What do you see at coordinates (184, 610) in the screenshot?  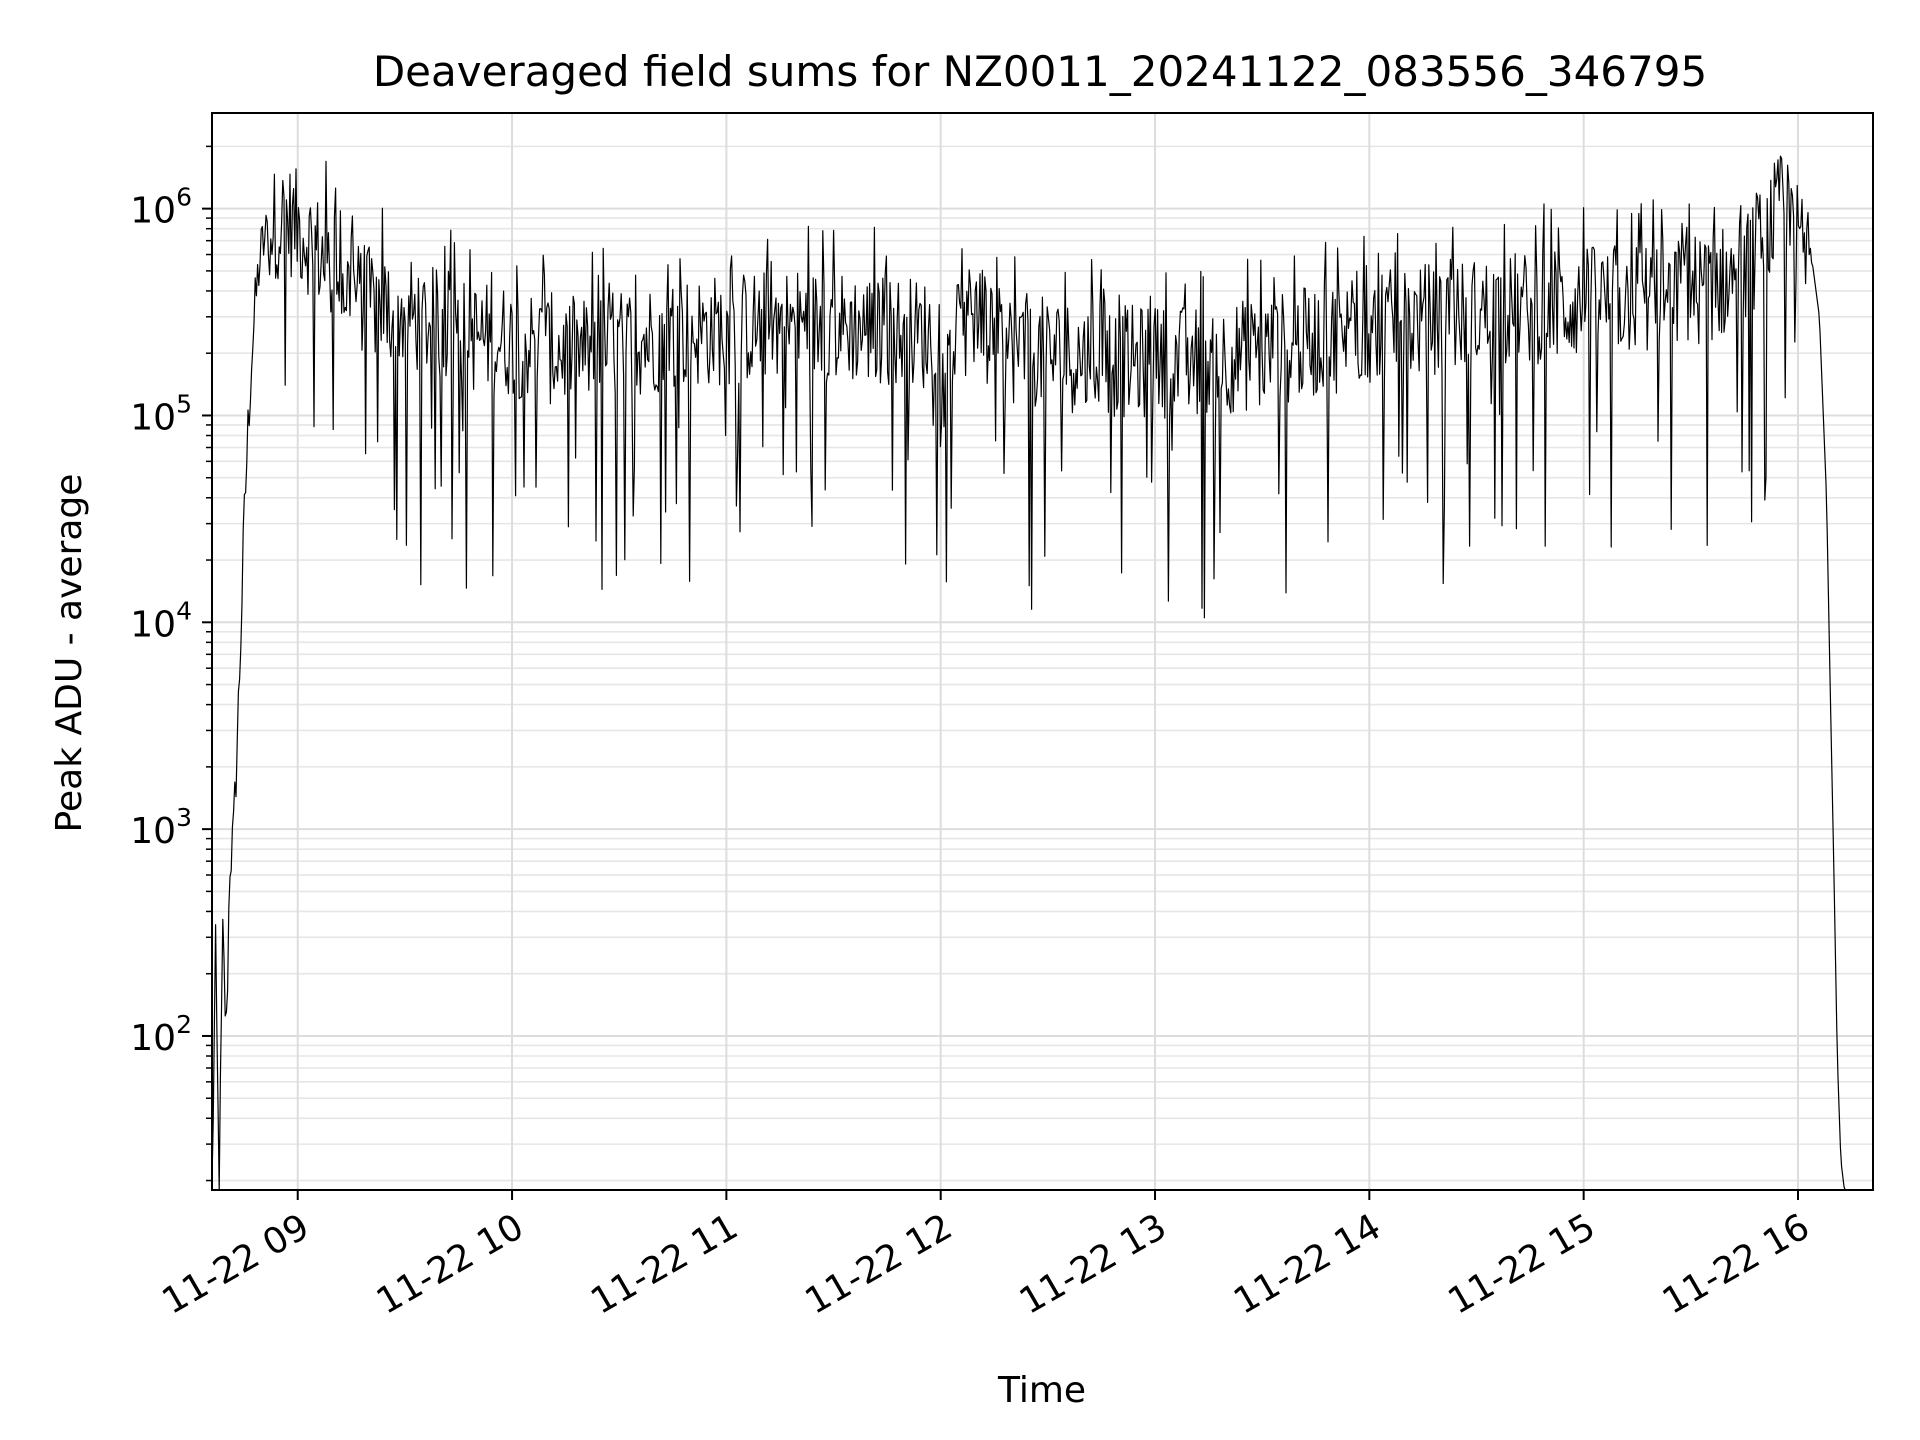 I see `y-tick-label-exponent: 4` at bounding box center [184, 610].